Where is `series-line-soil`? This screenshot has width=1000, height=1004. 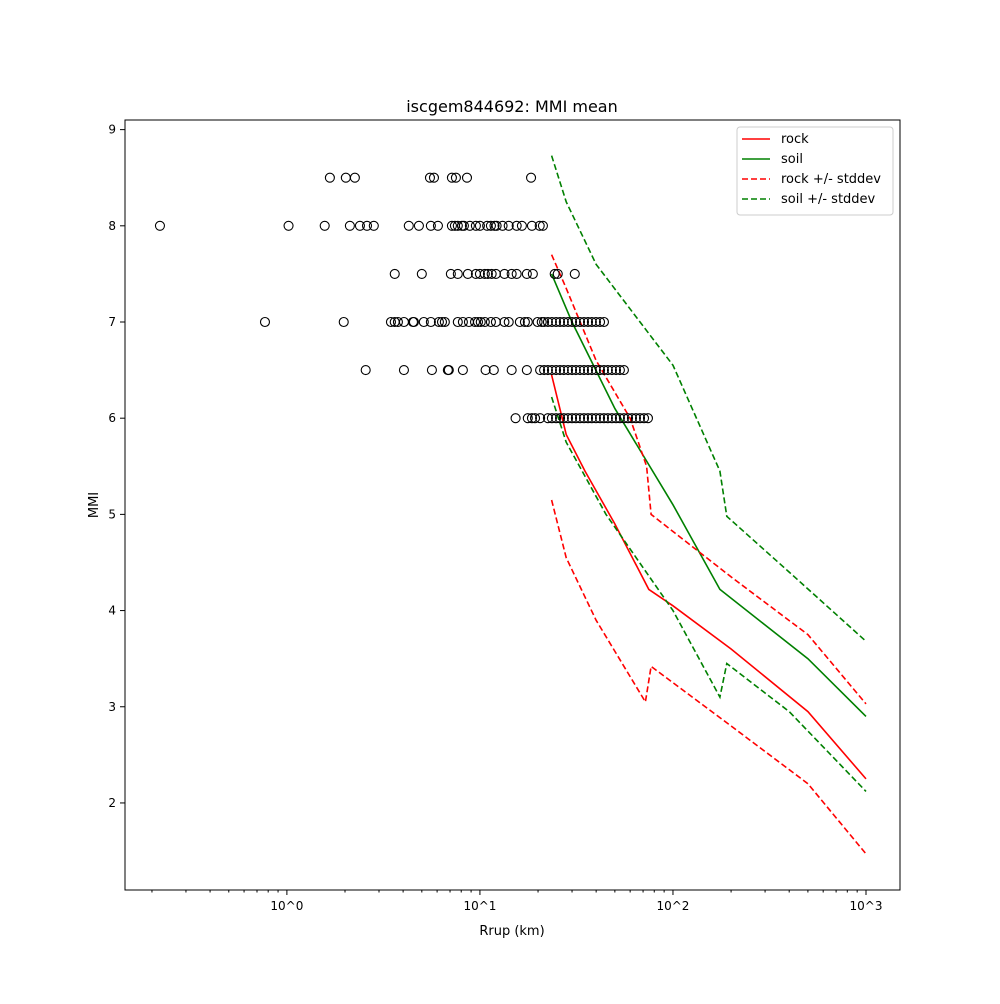
series-line-soil is located at coordinates (708, 495).